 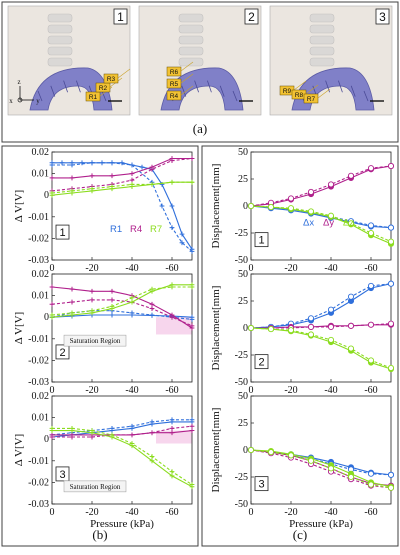 What do you see at coordinates (171, 268) in the screenshot?
I see `x-tick-label: -60` at bounding box center [171, 268].